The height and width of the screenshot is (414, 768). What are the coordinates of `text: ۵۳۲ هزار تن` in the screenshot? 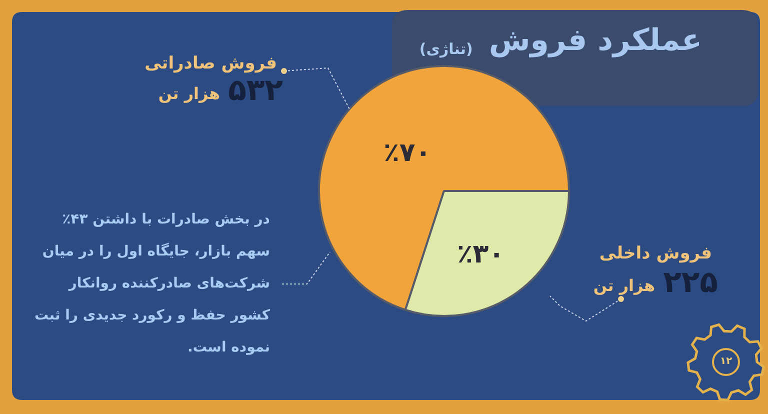 It's located at (220, 90).